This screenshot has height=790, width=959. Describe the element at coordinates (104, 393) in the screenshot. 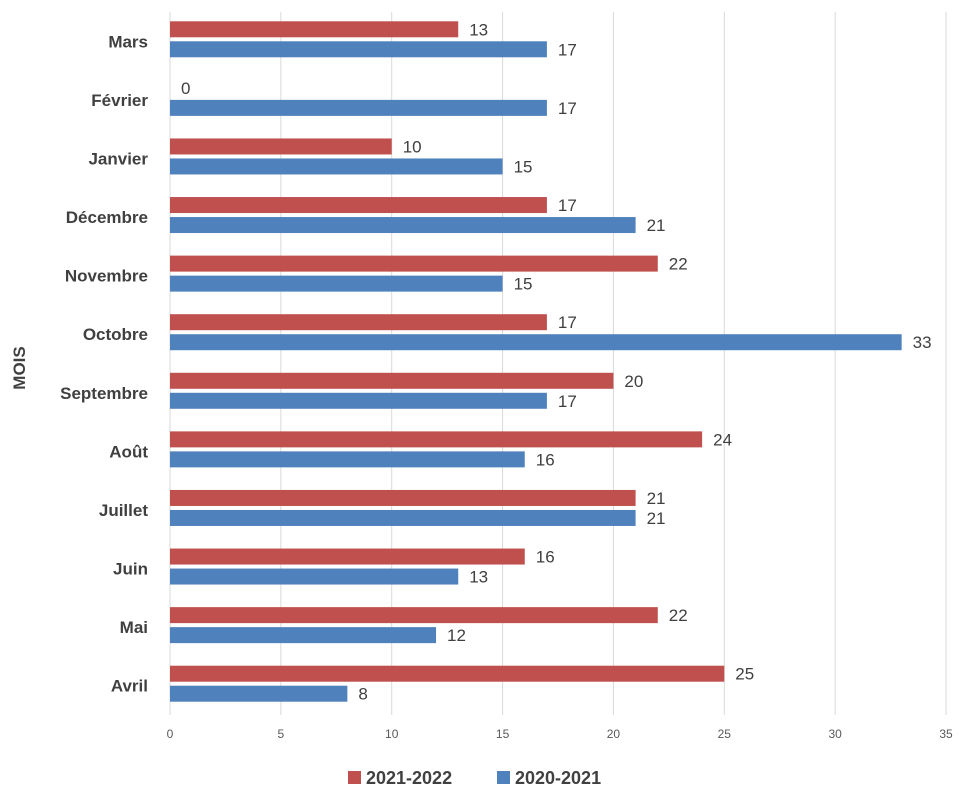

I see `category-label: Septembre` at that location.